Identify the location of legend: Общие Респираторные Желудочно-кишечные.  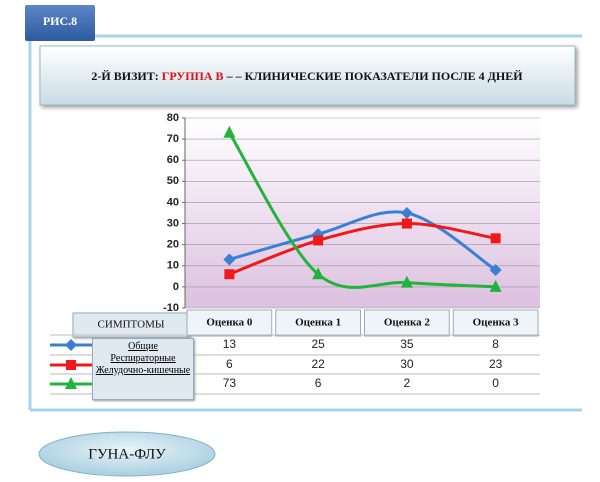
(143, 369).